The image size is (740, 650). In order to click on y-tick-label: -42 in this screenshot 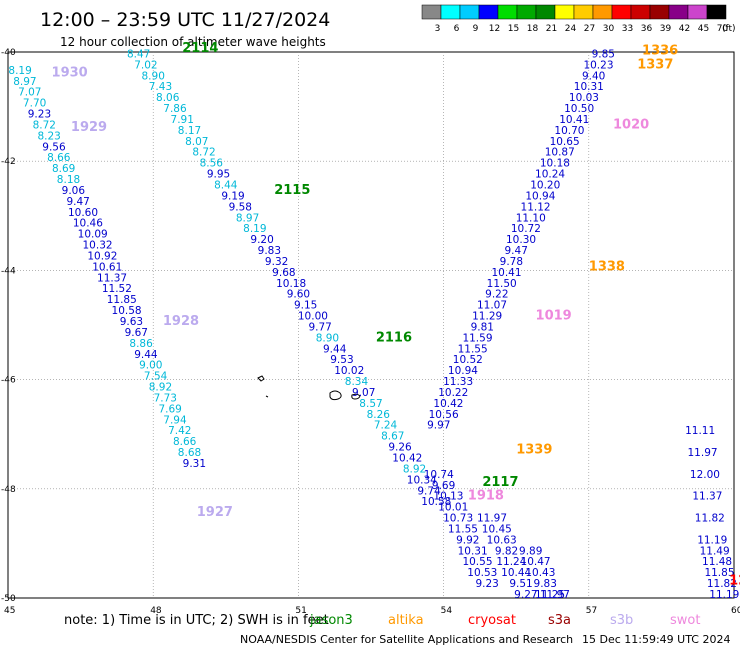, I will do `click(8, 162)`.